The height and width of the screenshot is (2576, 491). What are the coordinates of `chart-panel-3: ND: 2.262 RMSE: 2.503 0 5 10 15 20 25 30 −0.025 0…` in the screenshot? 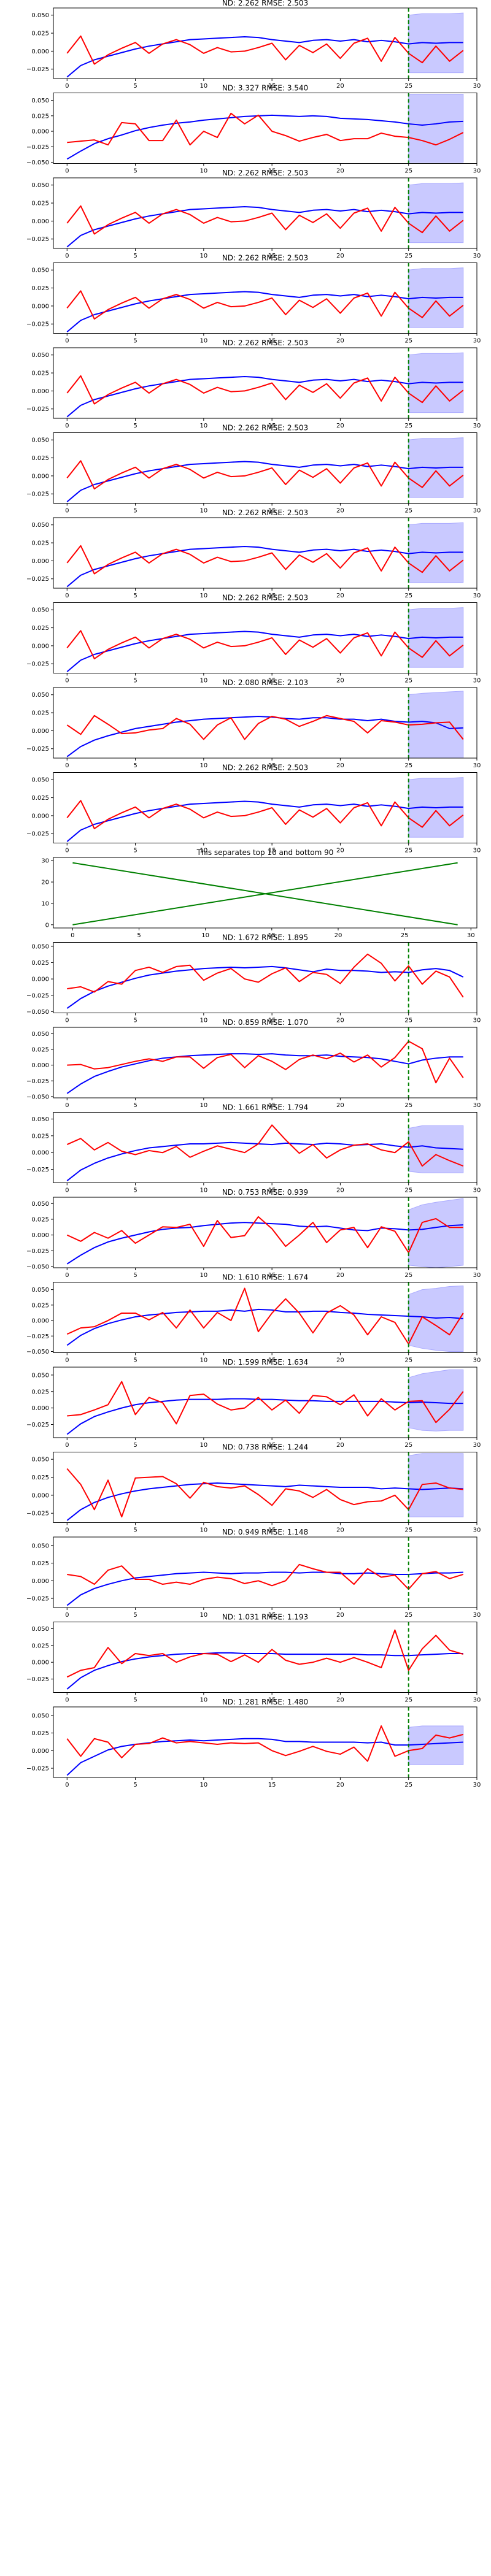 It's located at (253, 214).